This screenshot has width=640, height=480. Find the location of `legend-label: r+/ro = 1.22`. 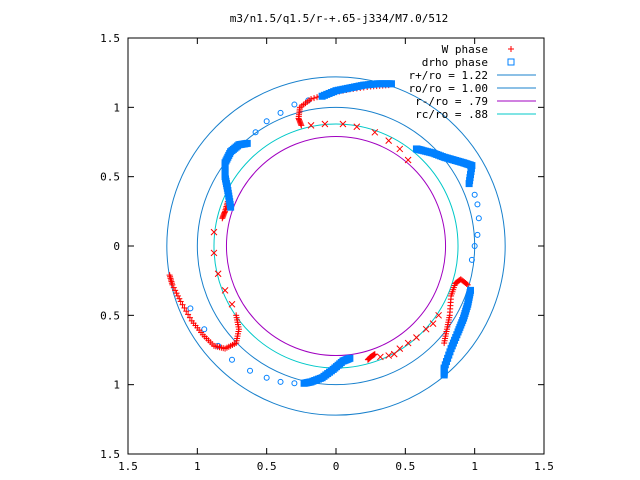

legend-label: r+/ro = 1.22 is located at coordinates (448, 75).